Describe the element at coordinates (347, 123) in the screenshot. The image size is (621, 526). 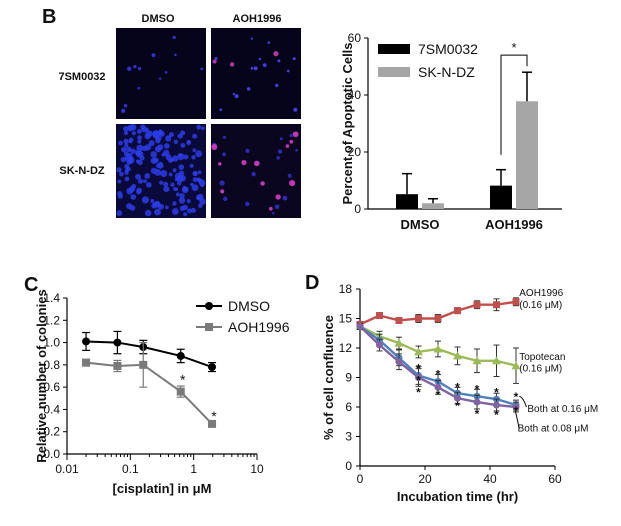
I see `chart-b-y-axis-label: Percent of Apoptotic Cells` at that location.